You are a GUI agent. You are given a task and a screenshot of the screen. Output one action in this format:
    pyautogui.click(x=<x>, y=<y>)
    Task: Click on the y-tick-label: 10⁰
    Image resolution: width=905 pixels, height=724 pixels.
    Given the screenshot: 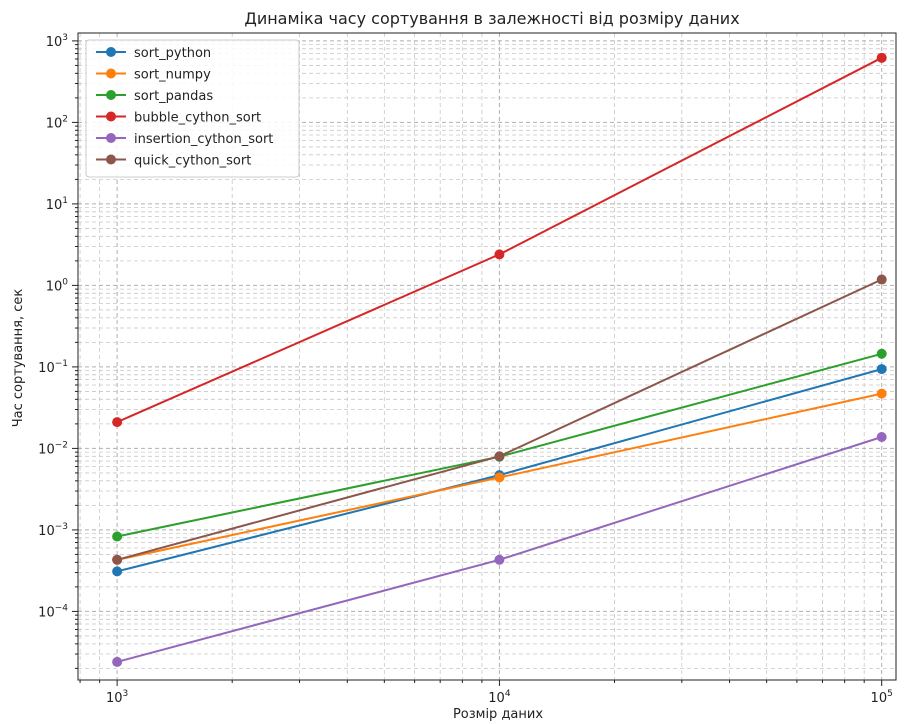 What is the action you would take?
    pyautogui.click(x=57, y=285)
    